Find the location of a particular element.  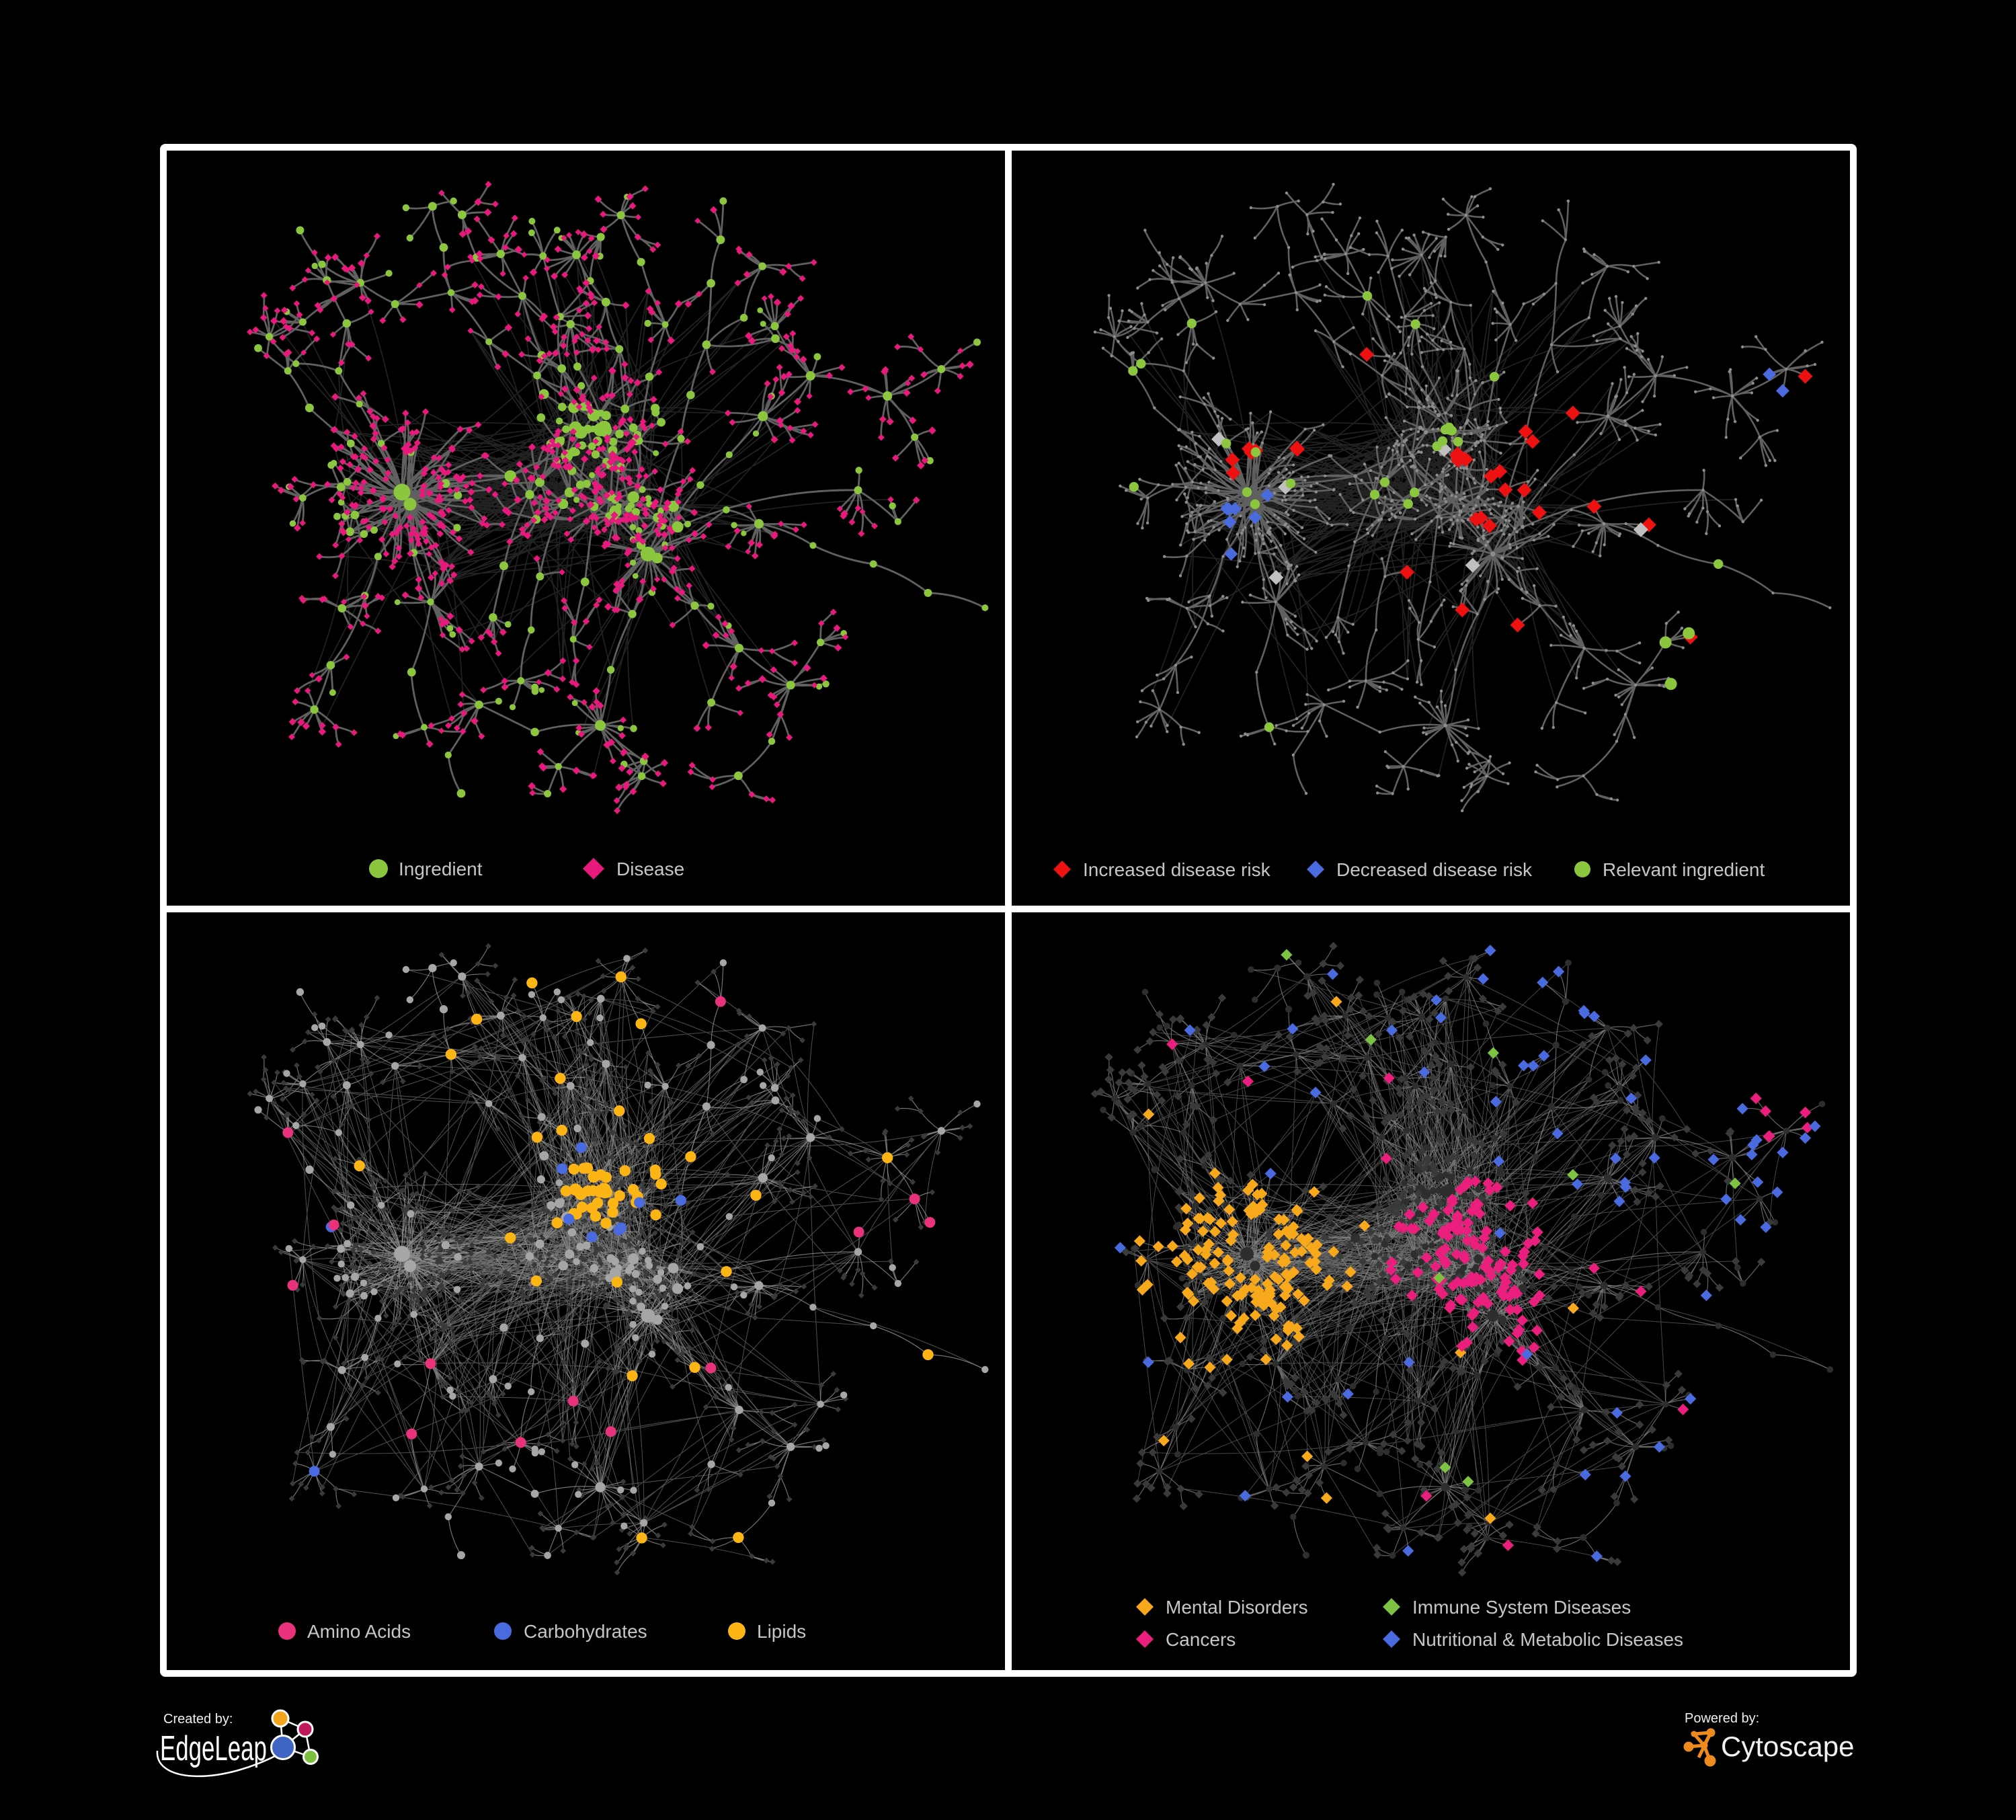

svg-text: Created by: is located at coordinates (198, 1719).